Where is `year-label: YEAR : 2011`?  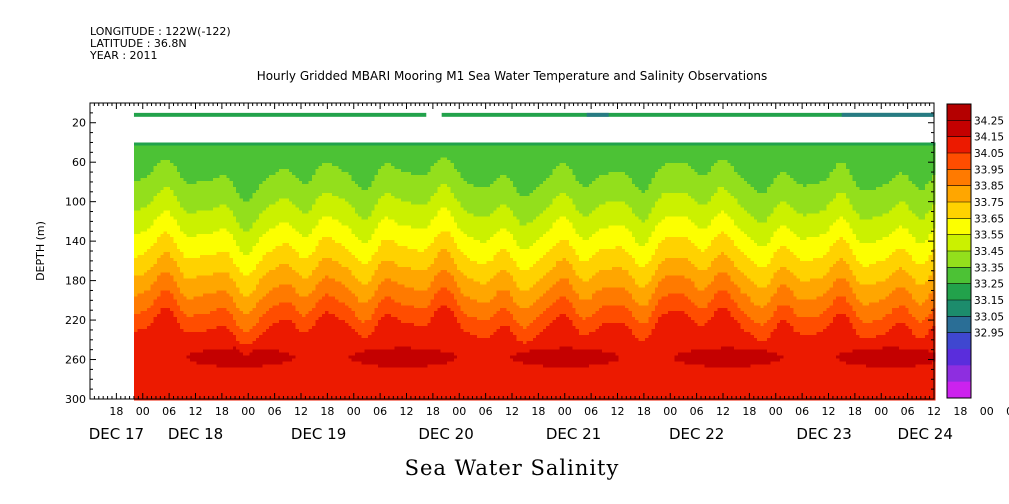
year-label: YEAR : 2011 is located at coordinates (123, 55).